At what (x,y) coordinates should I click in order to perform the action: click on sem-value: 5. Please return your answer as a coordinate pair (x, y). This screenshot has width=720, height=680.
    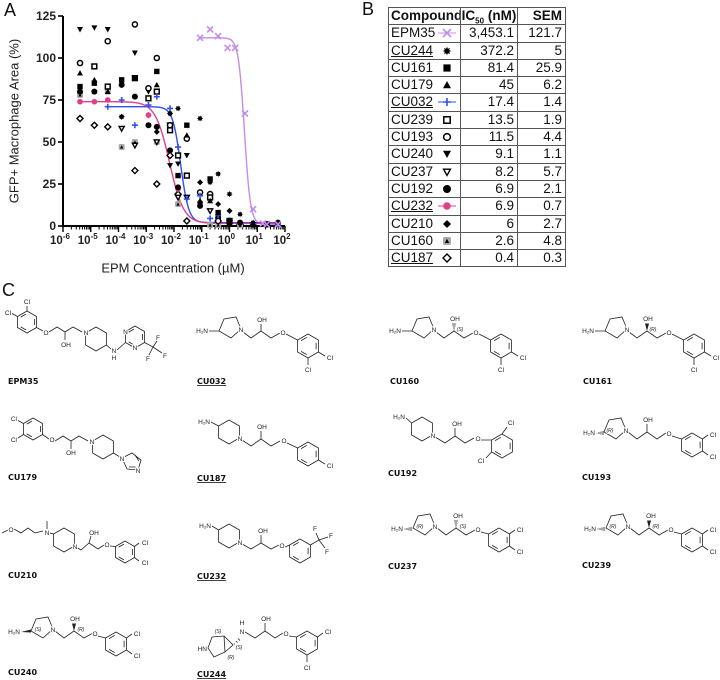
    Looking at the image, I should click on (558, 50).